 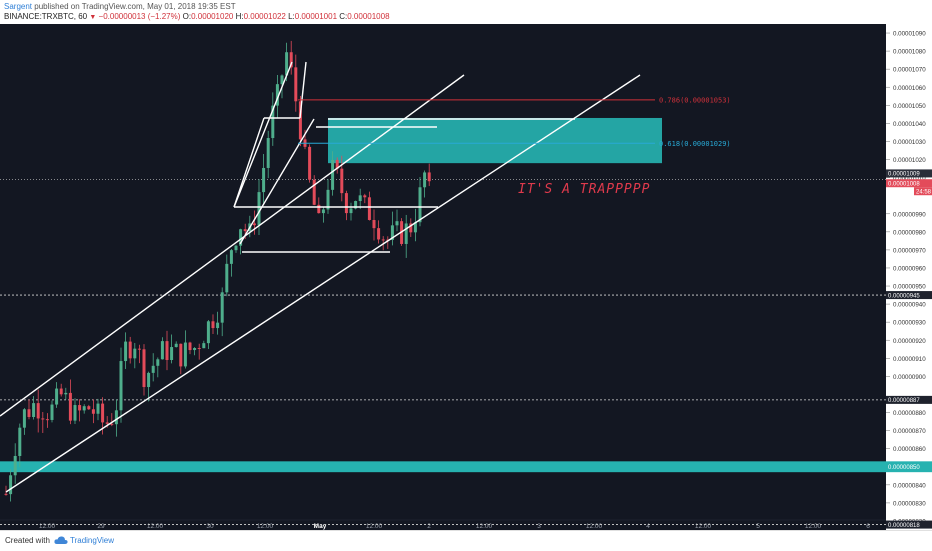 I want to click on created-with-text: Created with, so click(x=27, y=540).